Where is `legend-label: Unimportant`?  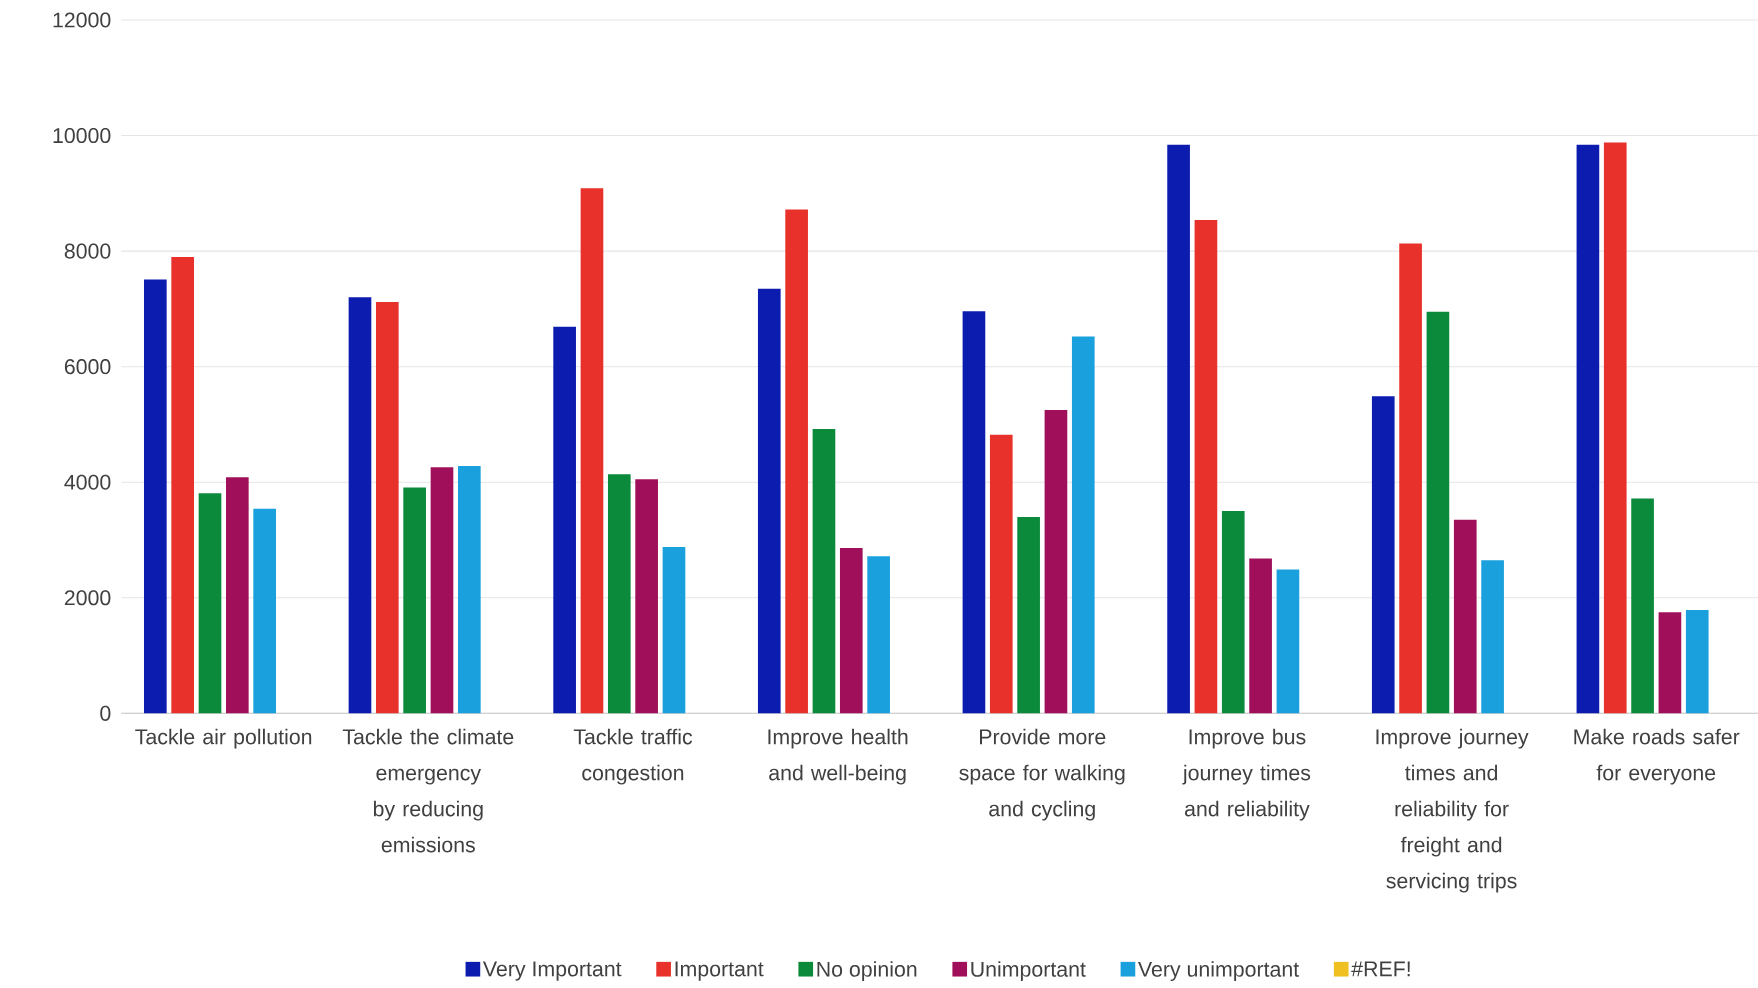 legend-label: Unimportant is located at coordinates (1028, 971).